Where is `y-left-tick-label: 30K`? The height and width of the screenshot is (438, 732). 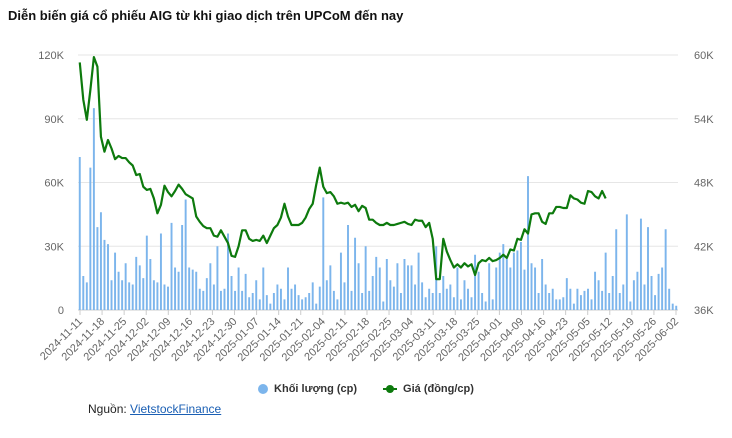 y-left-tick-label: 30K is located at coordinates (54, 247).